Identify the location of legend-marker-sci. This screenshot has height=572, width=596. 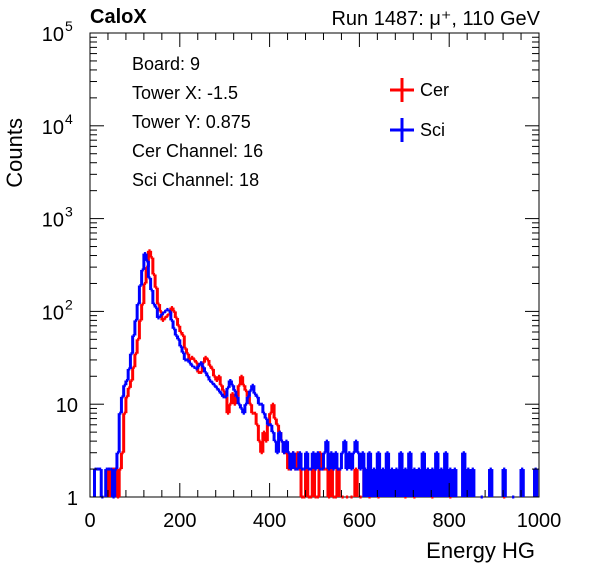
(402, 130).